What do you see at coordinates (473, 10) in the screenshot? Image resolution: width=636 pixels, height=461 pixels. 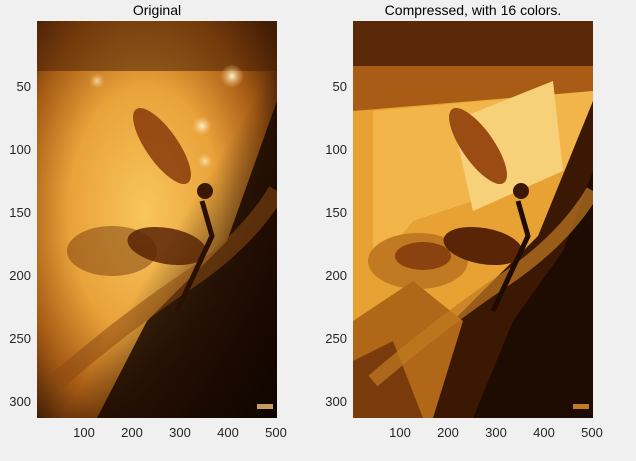 I see `axes-title-compressed: Compressed, with 16 colors.` at bounding box center [473, 10].